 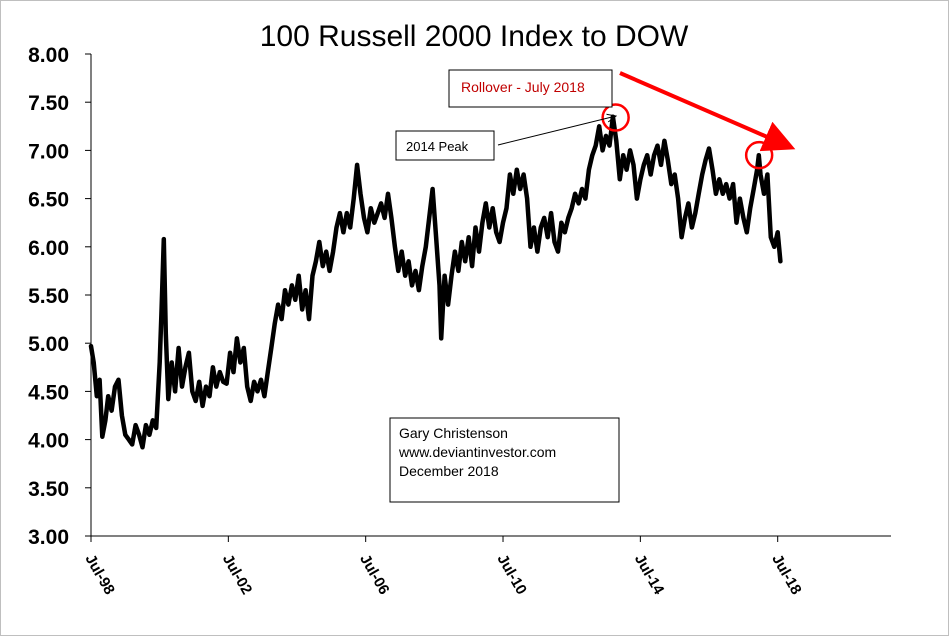 What do you see at coordinates (237, 575) in the screenshot?
I see `x-tick-label: Jul-02` at bounding box center [237, 575].